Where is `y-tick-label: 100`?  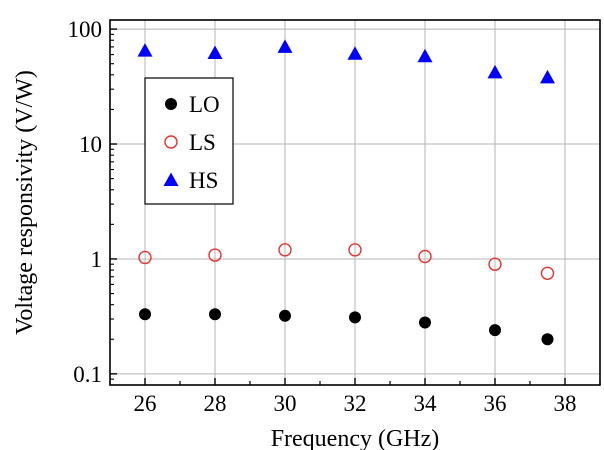
y-tick-label: 100 is located at coordinates (85, 29).